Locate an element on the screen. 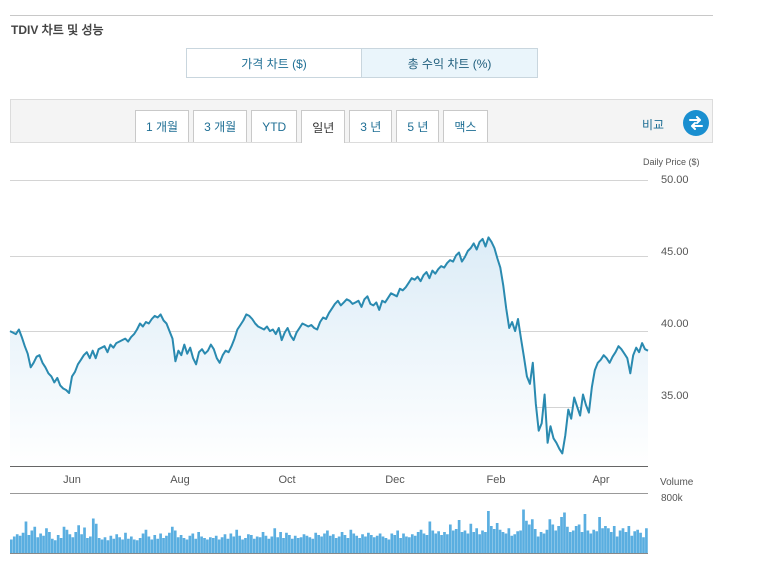 The width and height of the screenshot is (764, 571). header-divider is located at coordinates (361, 15).